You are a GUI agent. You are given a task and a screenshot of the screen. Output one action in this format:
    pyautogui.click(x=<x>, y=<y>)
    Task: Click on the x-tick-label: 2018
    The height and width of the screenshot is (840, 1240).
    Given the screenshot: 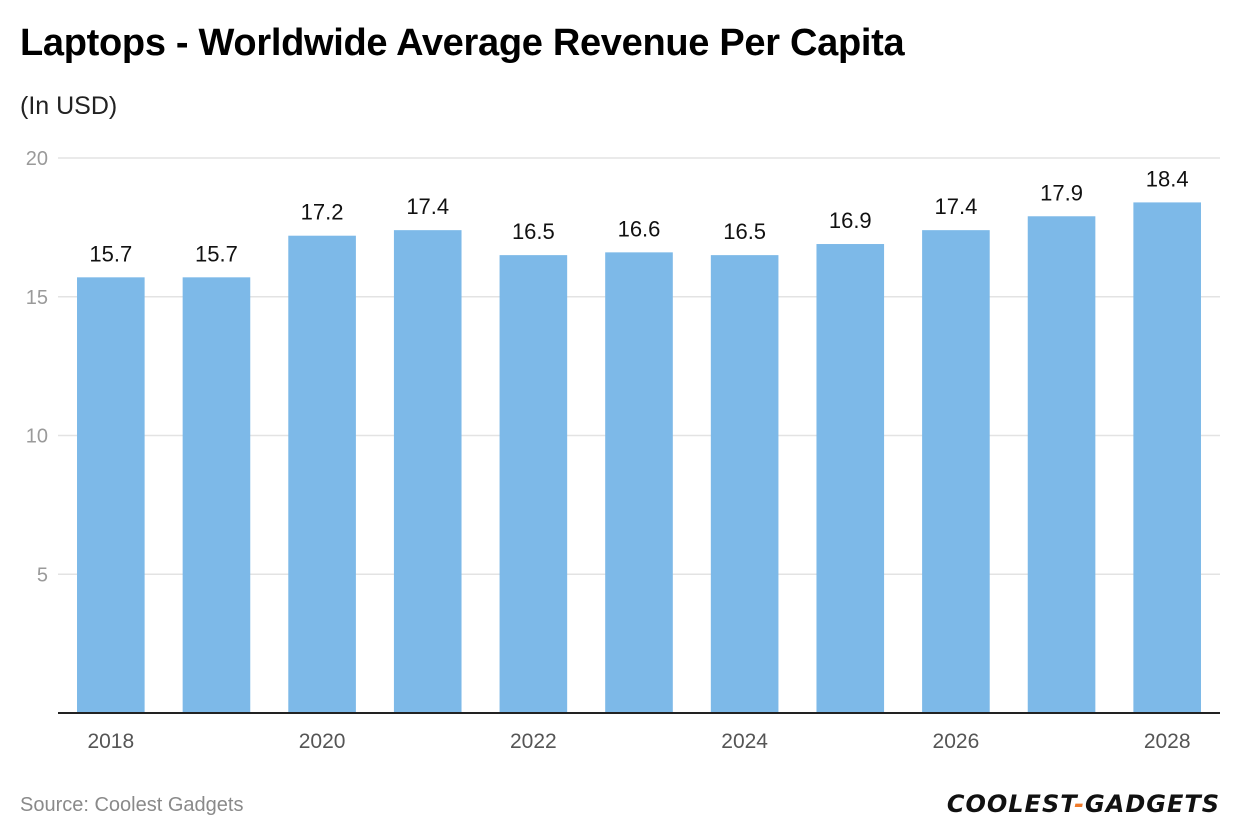 What is the action you would take?
    pyautogui.click(x=110, y=741)
    